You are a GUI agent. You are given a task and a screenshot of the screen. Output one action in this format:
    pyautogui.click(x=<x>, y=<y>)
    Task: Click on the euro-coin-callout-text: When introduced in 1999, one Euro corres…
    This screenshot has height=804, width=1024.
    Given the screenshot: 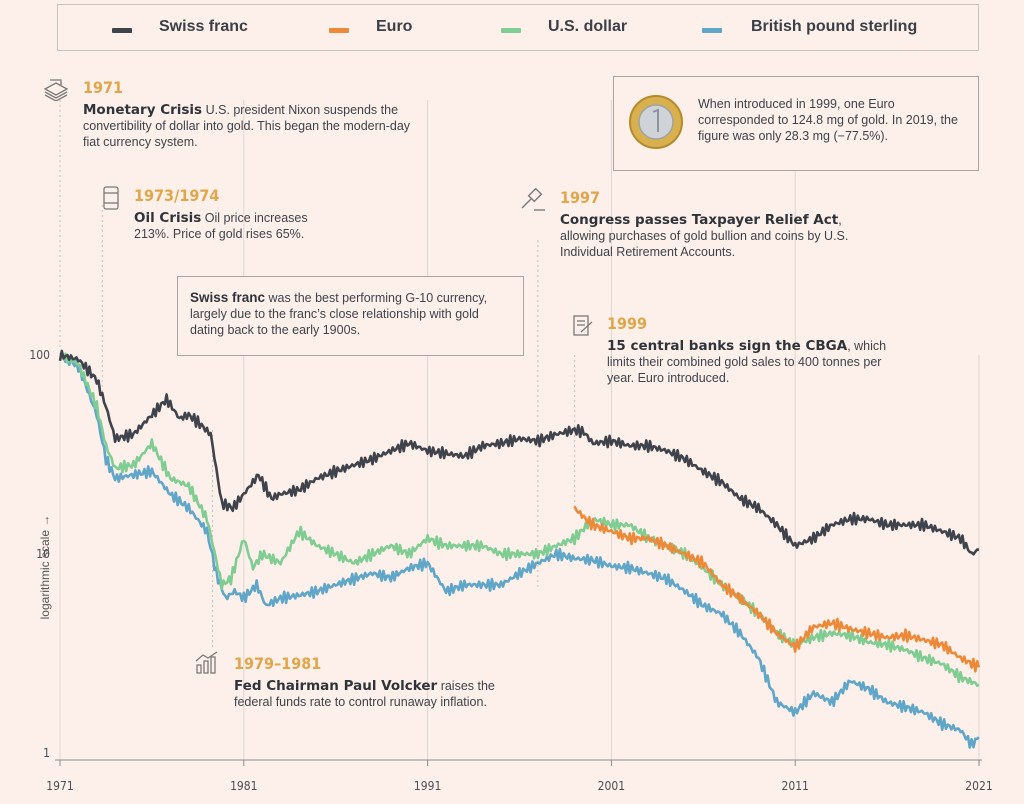 What is the action you would take?
    pyautogui.click(x=828, y=120)
    